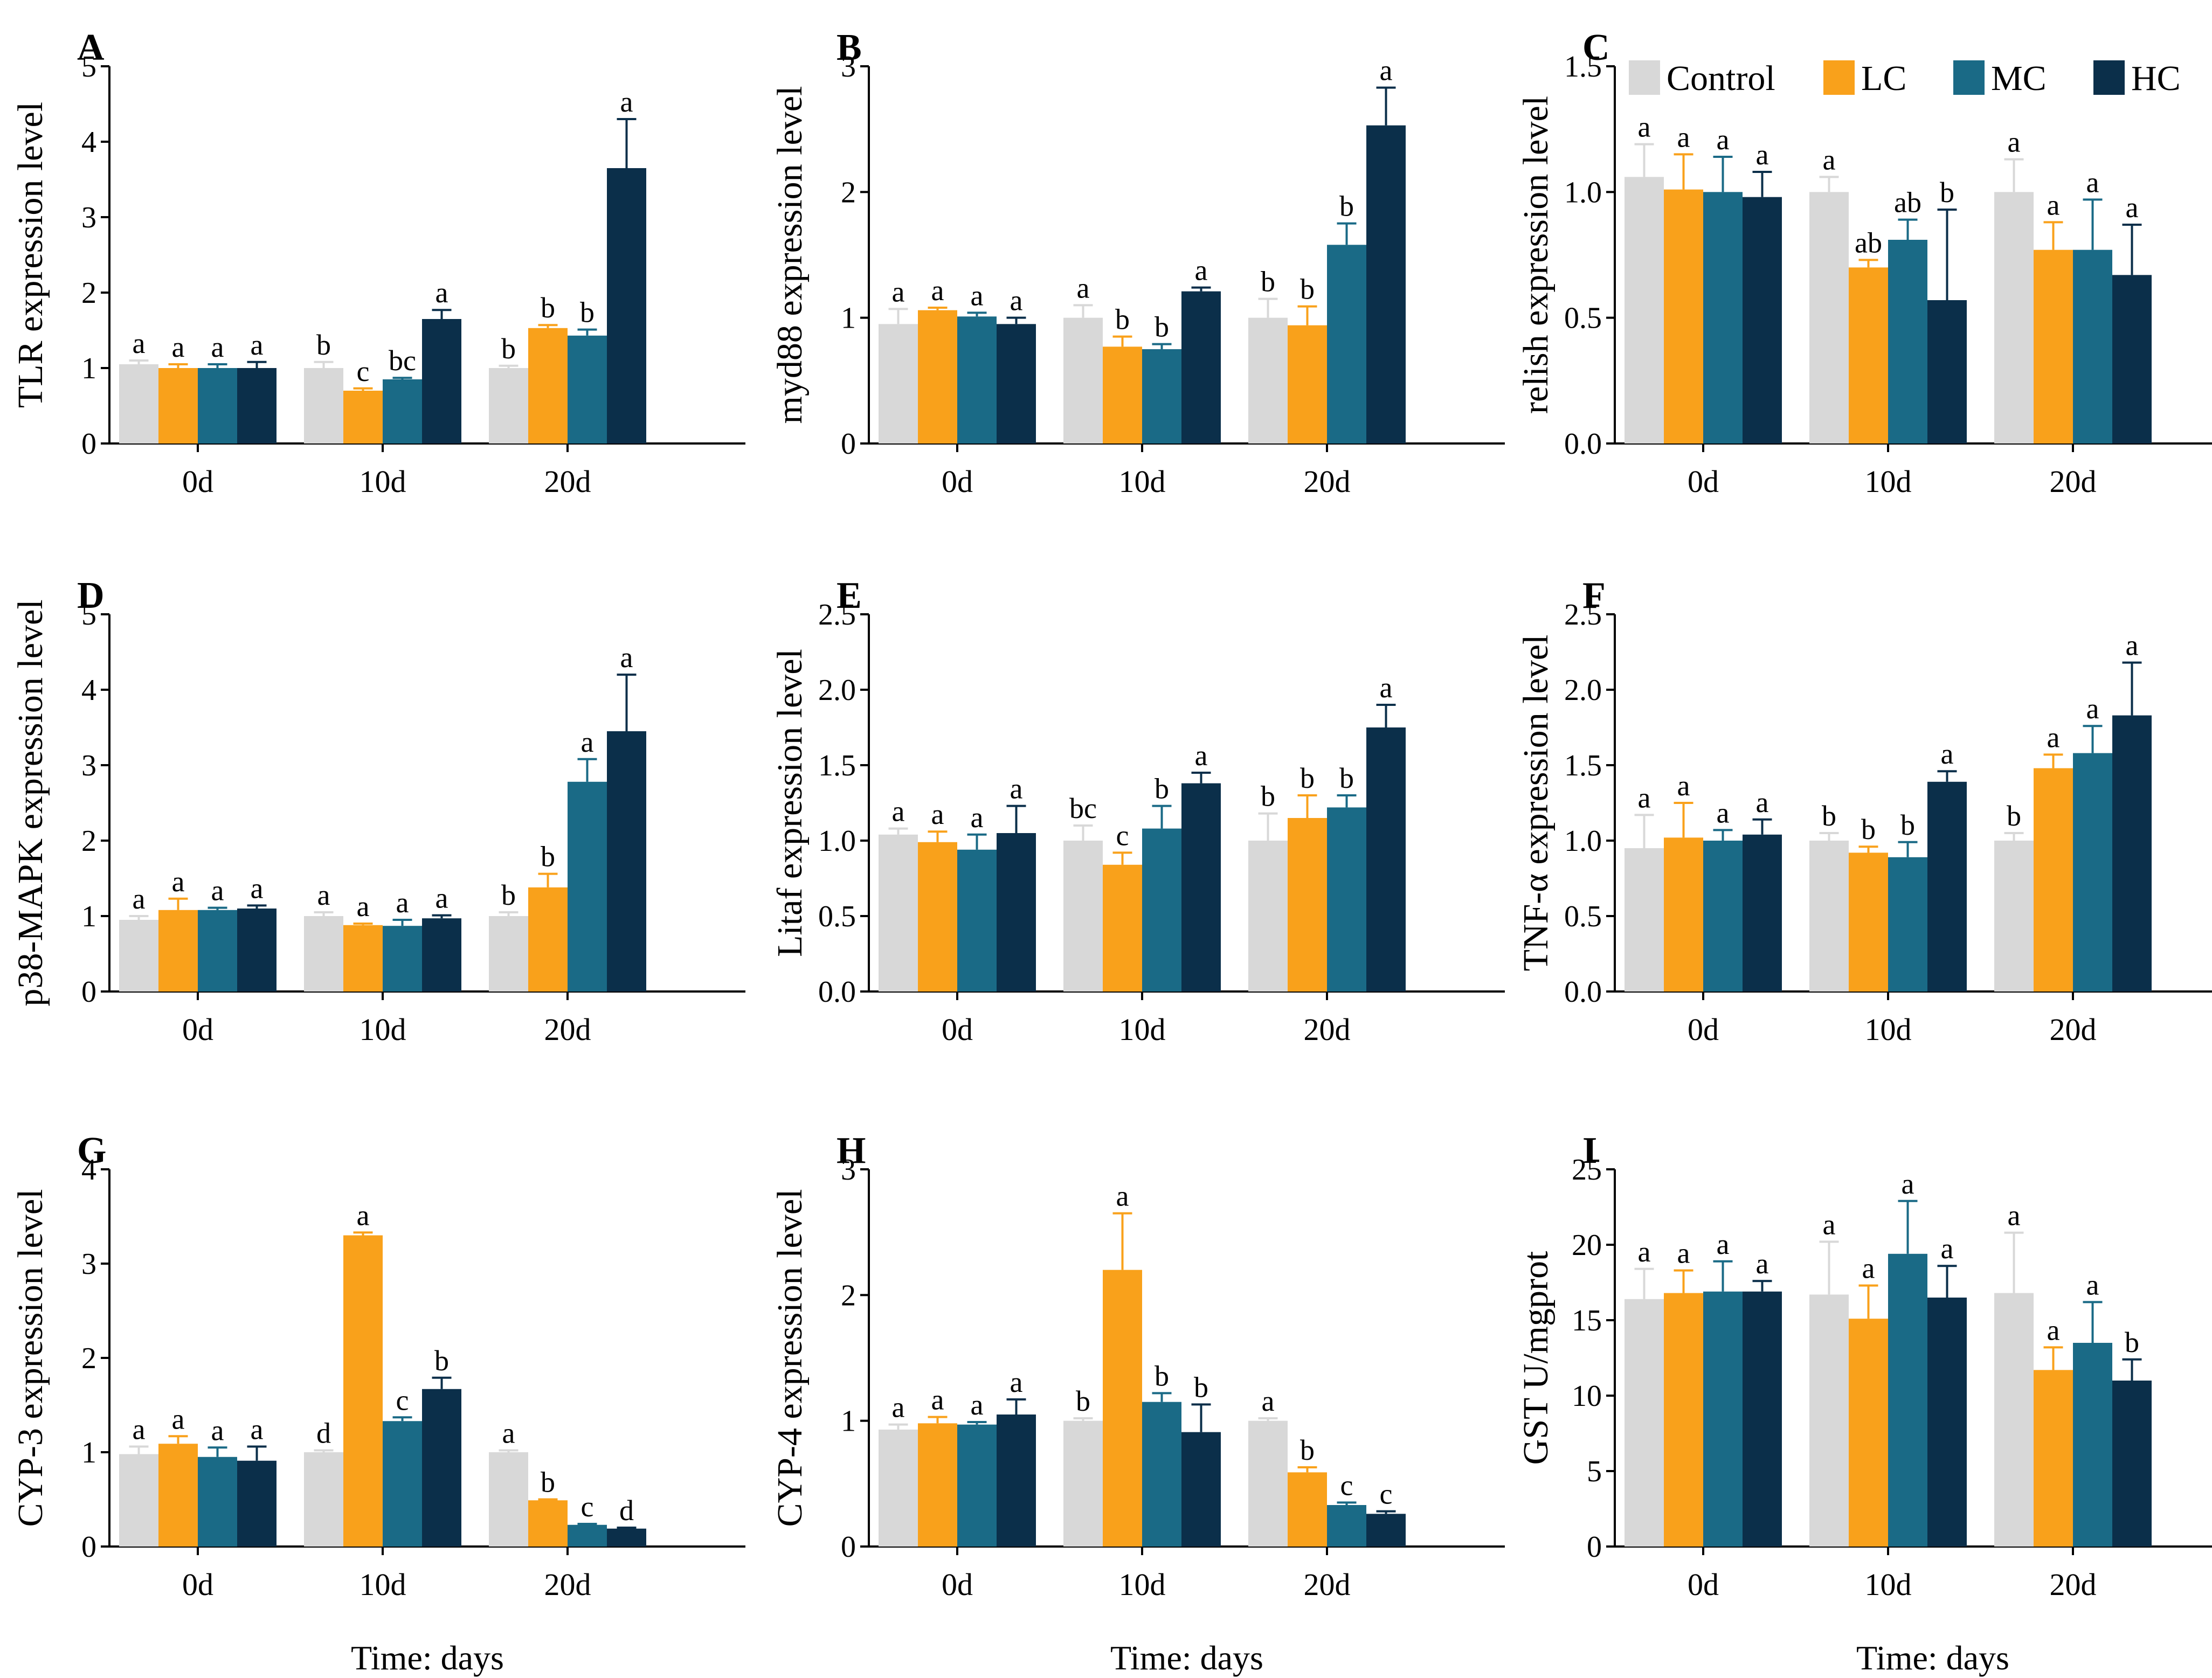 The height and width of the screenshot is (1678, 2212). I want to click on y-tick-label: 4, so click(88, 1170).